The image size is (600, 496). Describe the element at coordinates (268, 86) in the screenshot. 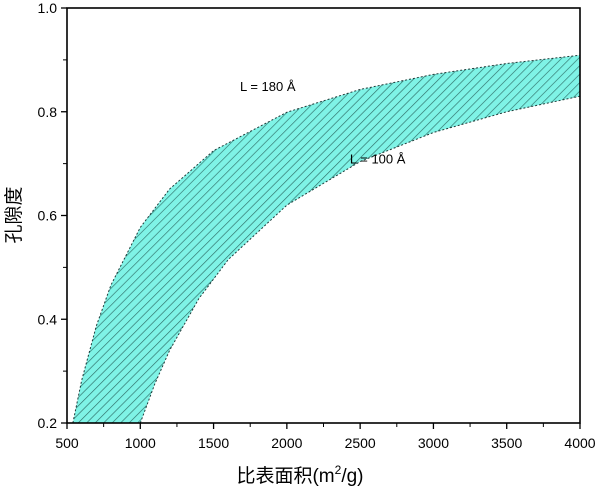

I see `annotation-l180: L = 180 Å` at that location.